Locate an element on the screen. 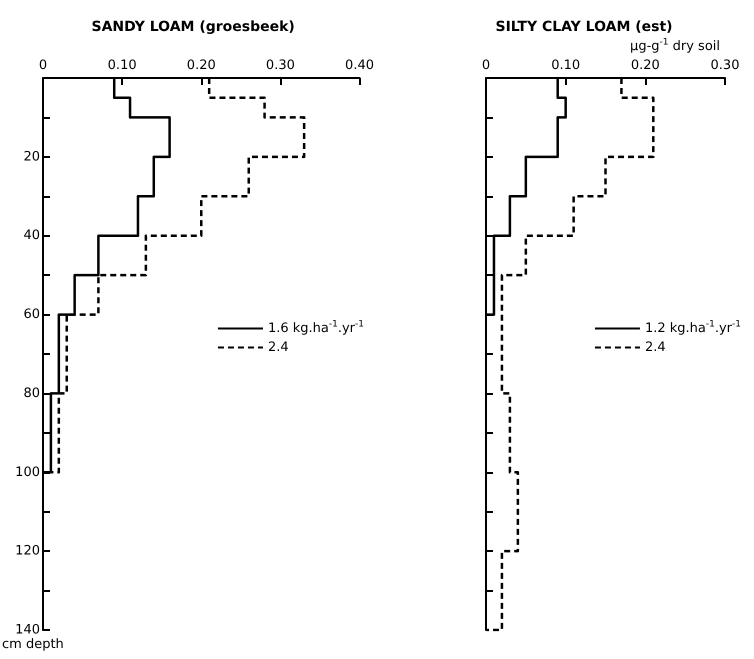 The width and height of the screenshot is (754, 659). y-tick-label: 100 is located at coordinates (27, 472).